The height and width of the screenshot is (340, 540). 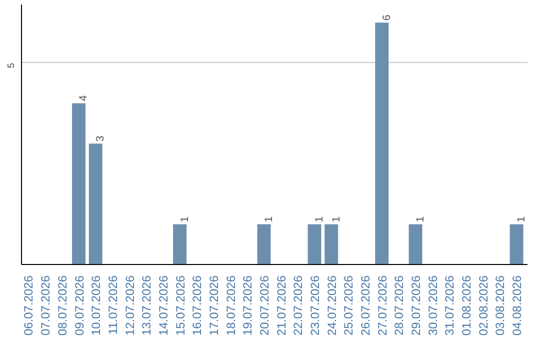 I want to click on x-tick-label: 11.07.2026, so click(x=113, y=305).